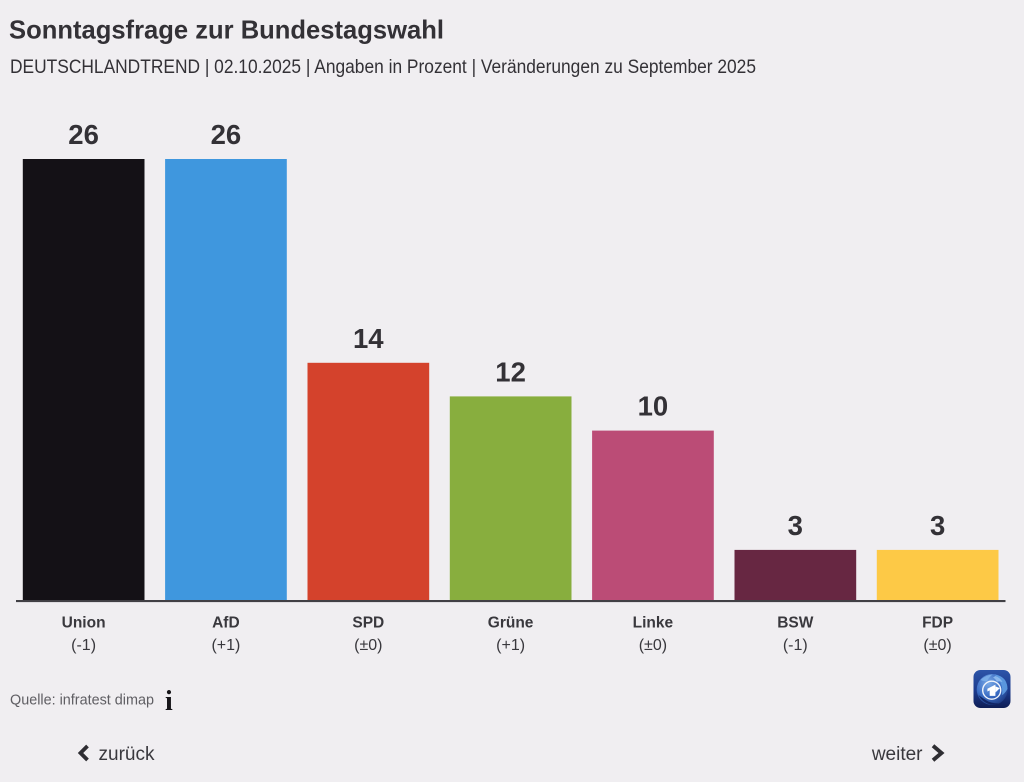 The image size is (1024, 782). What do you see at coordinates (84, 623) in the screenshot?
I see `svg-text: Union` at bounding box center [84, 623].